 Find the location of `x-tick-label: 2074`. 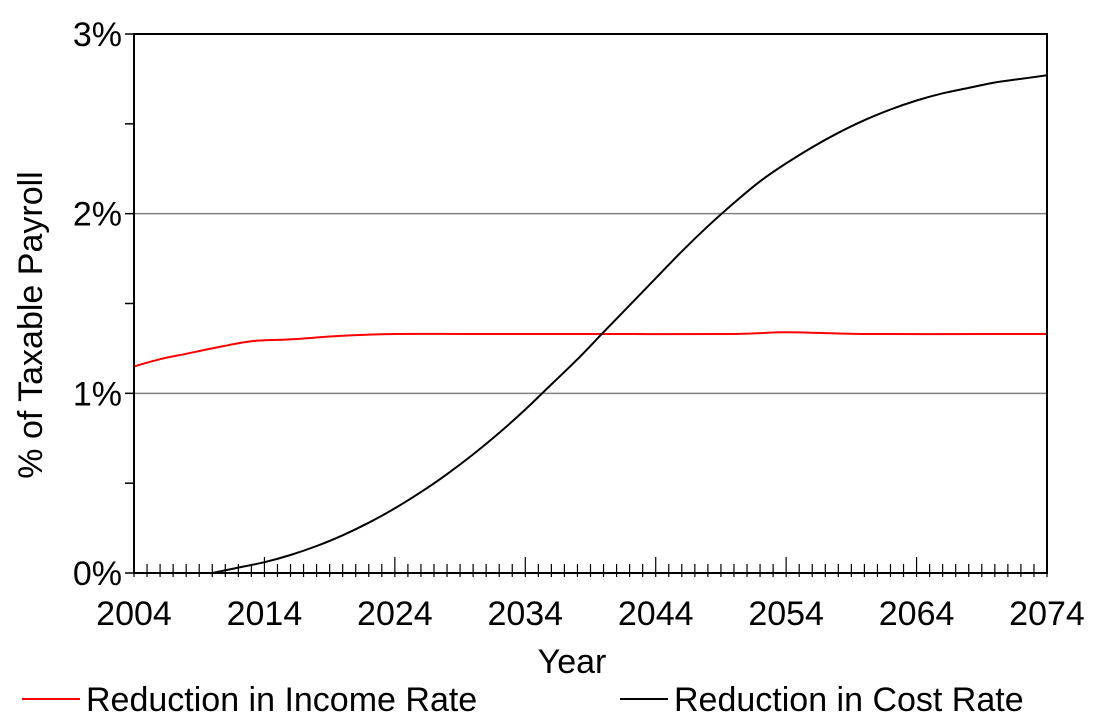

x-tick-label: 2074 is located at coordinates (1047, 614).